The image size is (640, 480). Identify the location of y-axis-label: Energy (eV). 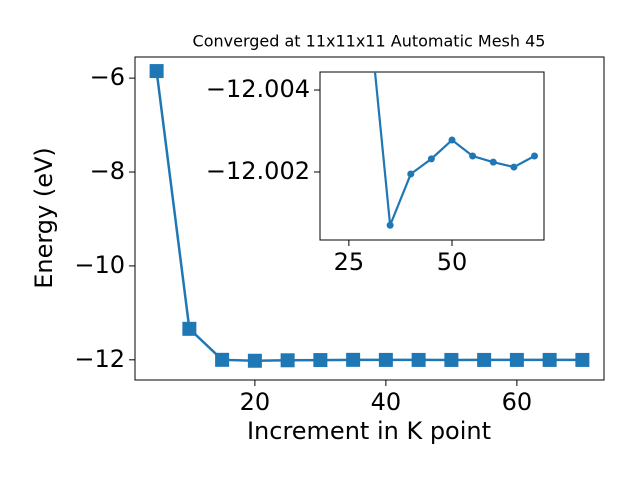
(44, 218).